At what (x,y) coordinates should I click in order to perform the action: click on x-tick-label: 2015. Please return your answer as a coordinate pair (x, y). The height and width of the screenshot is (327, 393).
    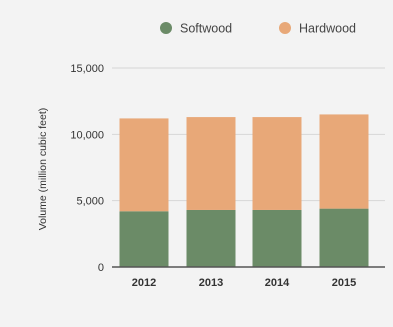
    Looking at the image, I should click on (344, 283).